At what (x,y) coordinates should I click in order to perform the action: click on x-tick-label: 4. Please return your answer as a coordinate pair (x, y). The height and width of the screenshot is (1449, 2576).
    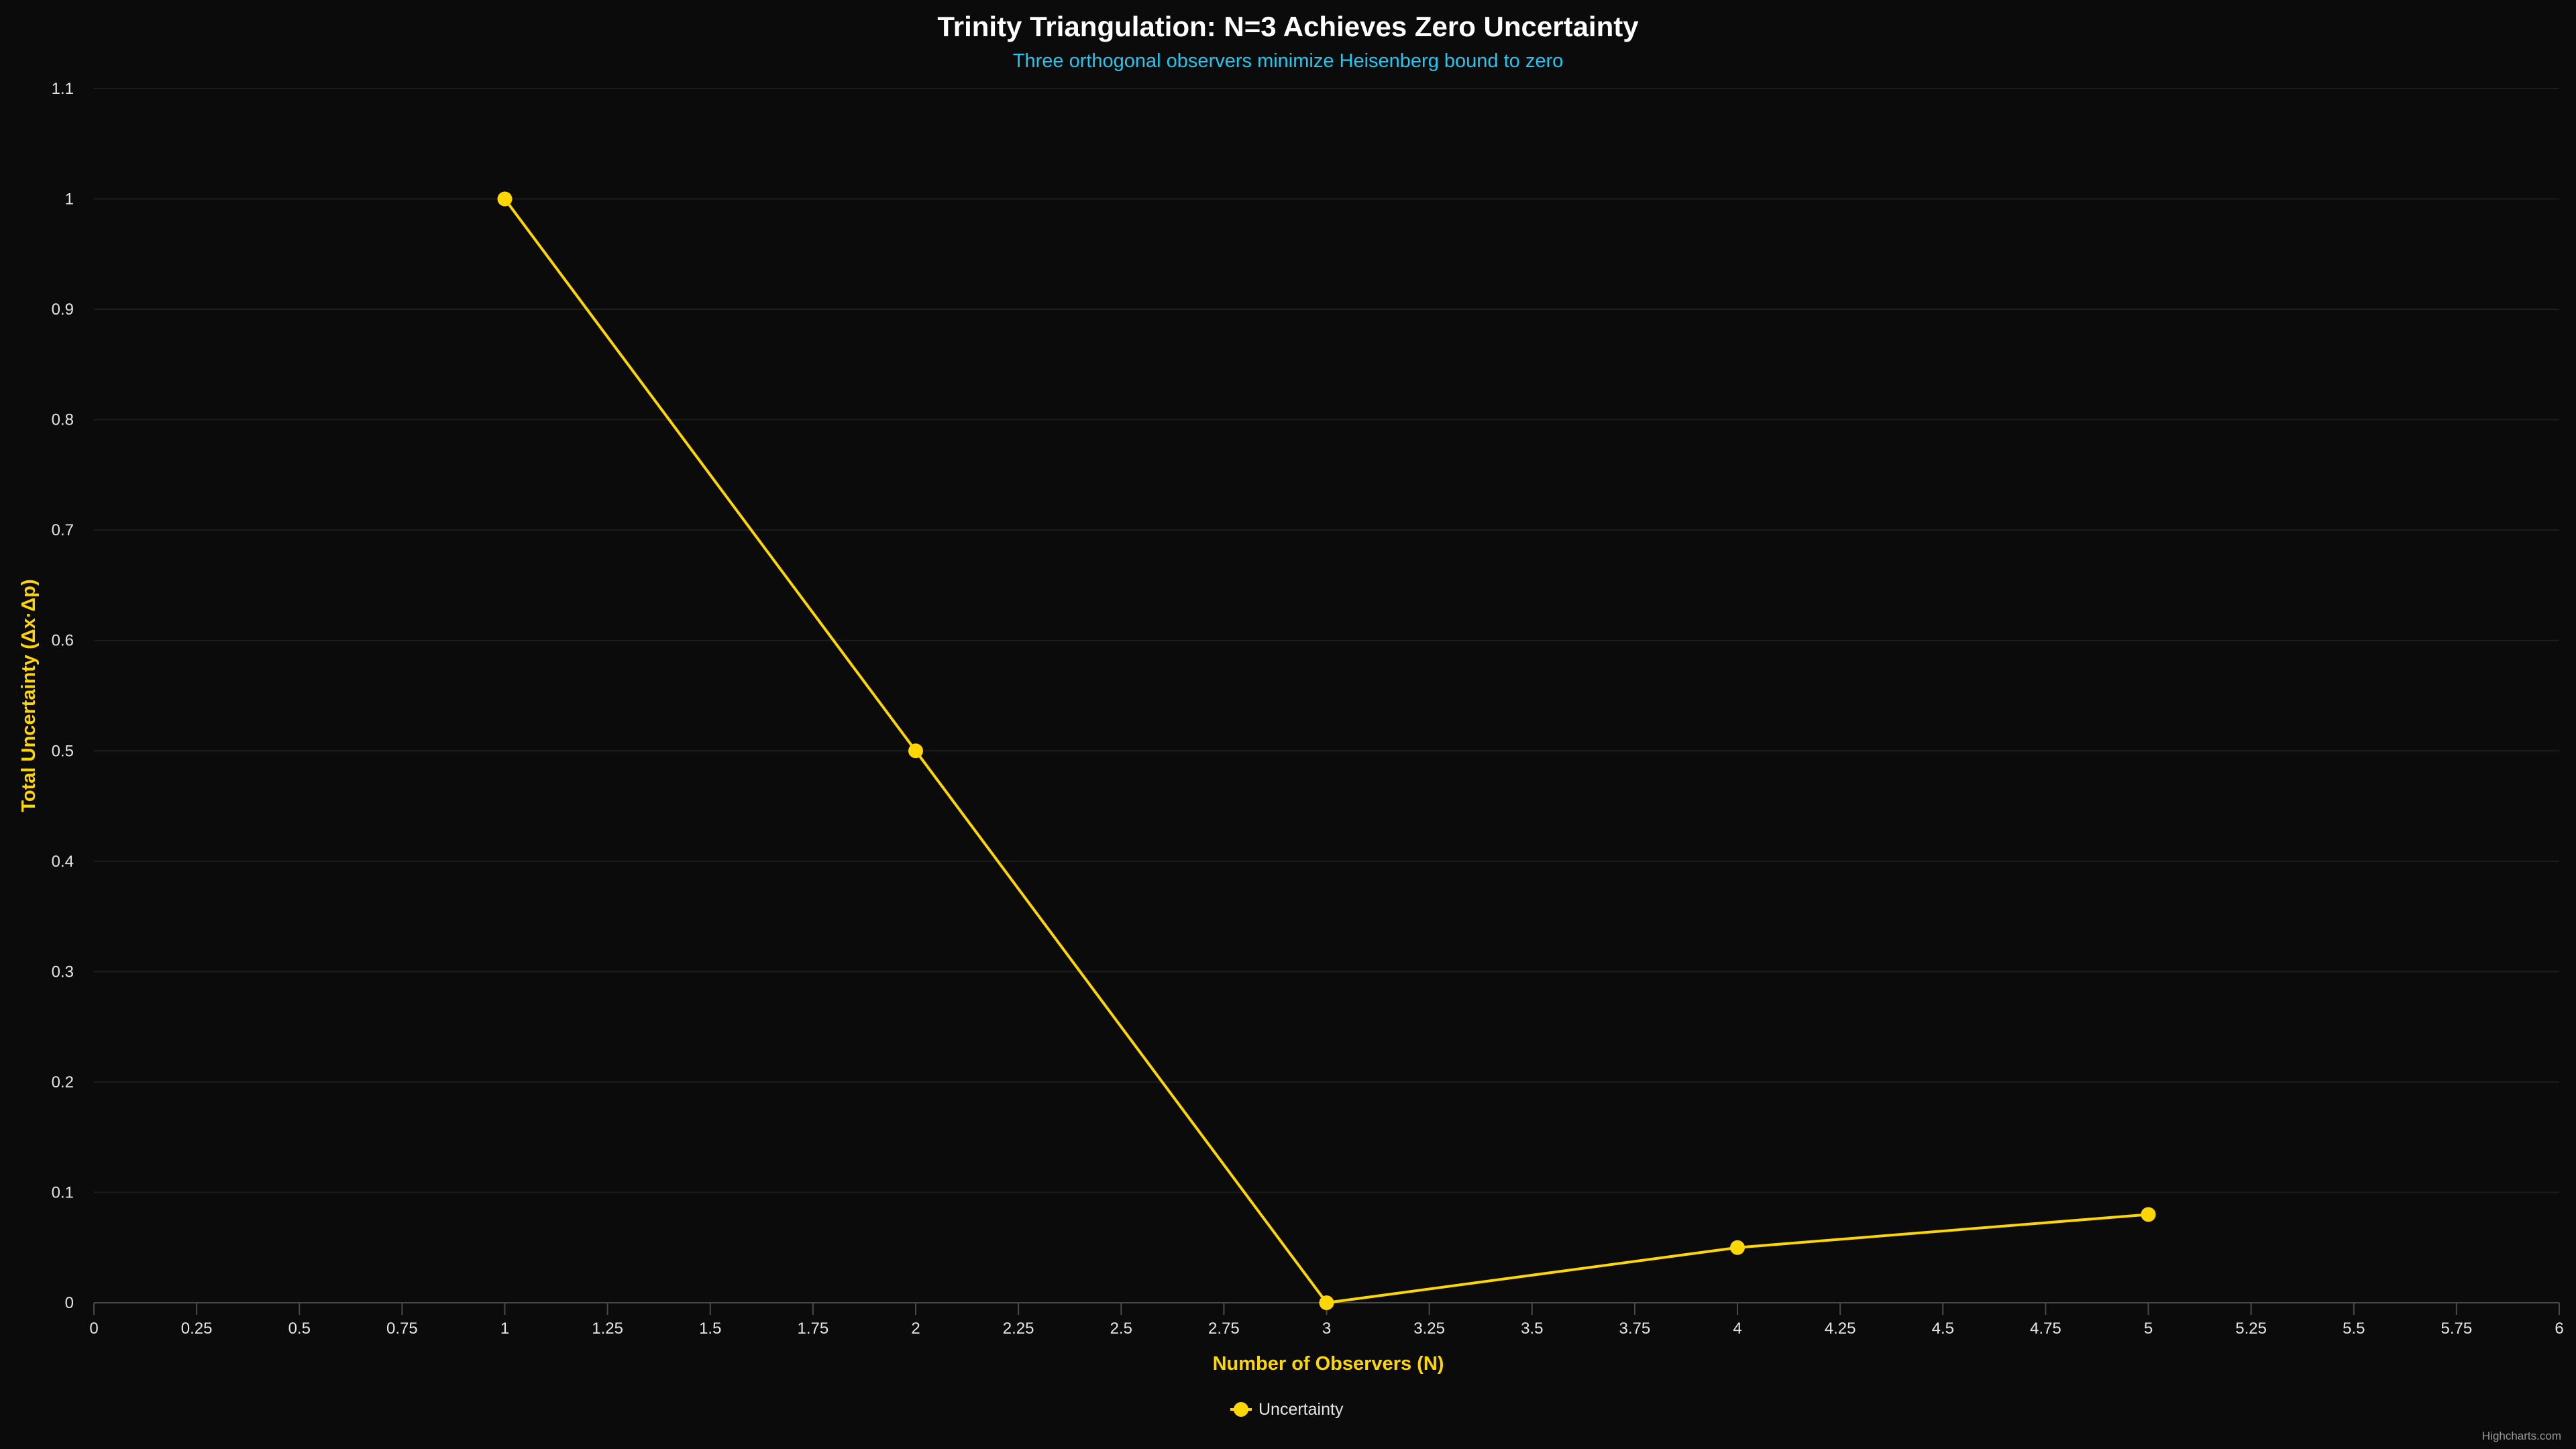
    Looking at the image, I should click on (1737, 1329).